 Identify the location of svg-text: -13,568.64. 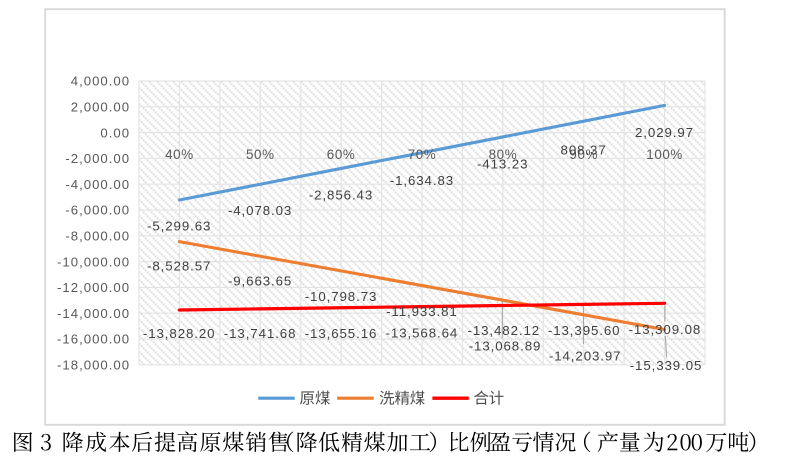
(422, 332).